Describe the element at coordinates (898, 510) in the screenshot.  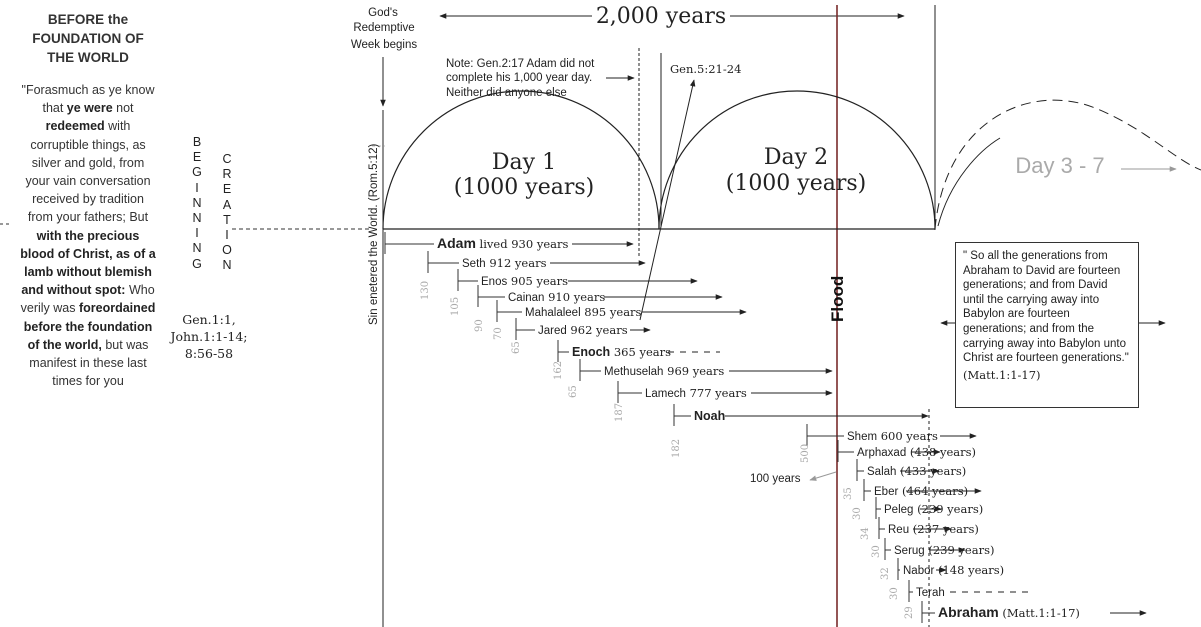
I see `patriarch-name: Peleg` at that location.